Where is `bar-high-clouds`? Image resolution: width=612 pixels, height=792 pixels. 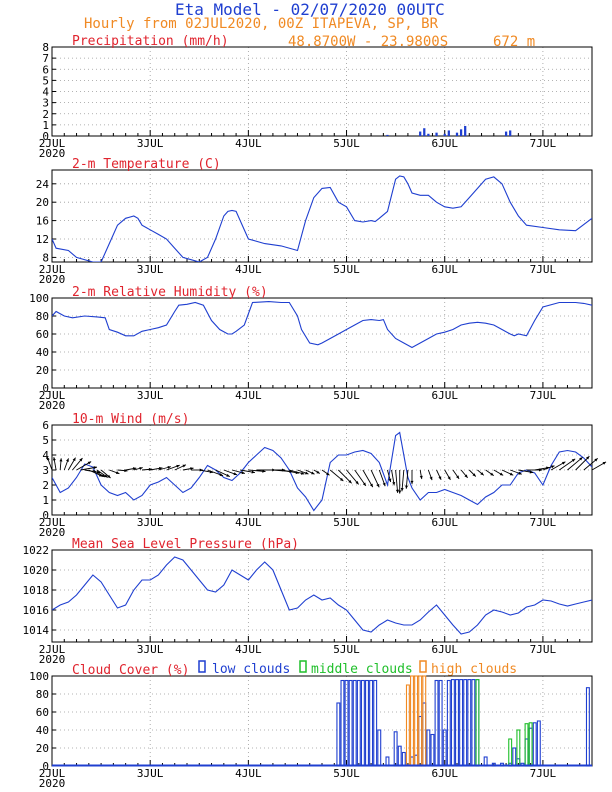
bar-high-clouds is located at coordinates (416, 721).